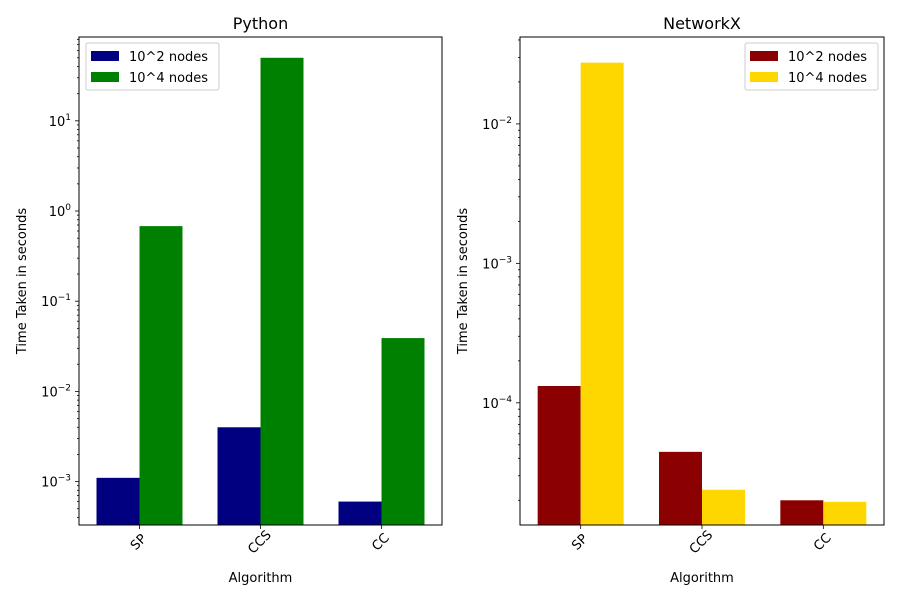  What do you see at coordinates (497, 403) in the screenshot?
I see `y-tick-label: 10⁻⁴` at bounding box center [497, 403].